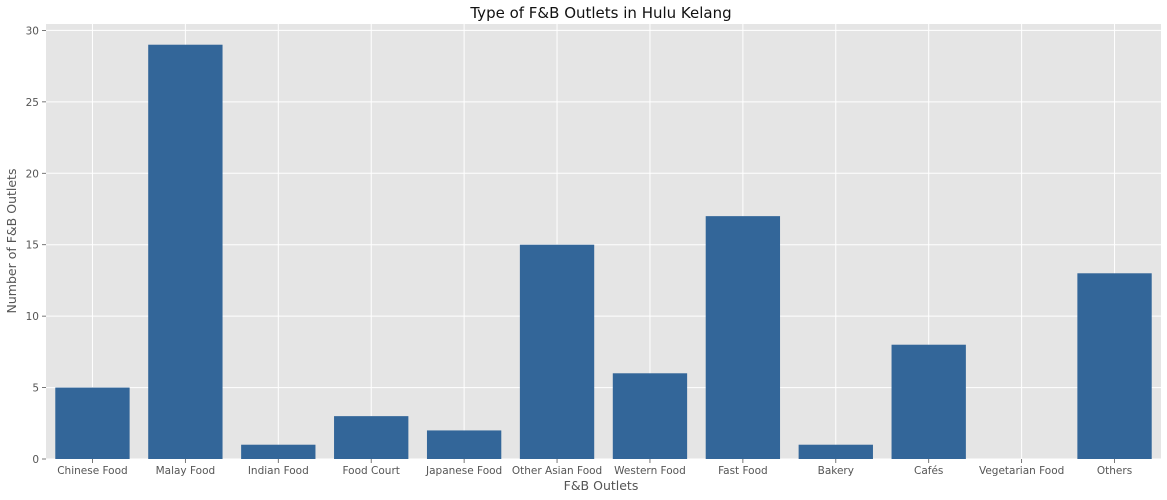 The height and width of the screenshot is (500, 1167). I want to click on y-tick-label: 5, so click(35, 389).